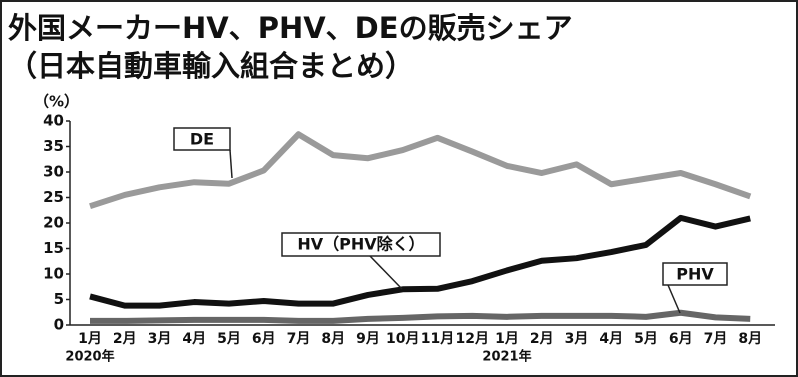 This screenshot has width=798, height=377. Describe the element at coordinates (211, 66) in the screenshot. I see `chart-subtitle: （日本自動車輸入組合まとめ）` at that location.